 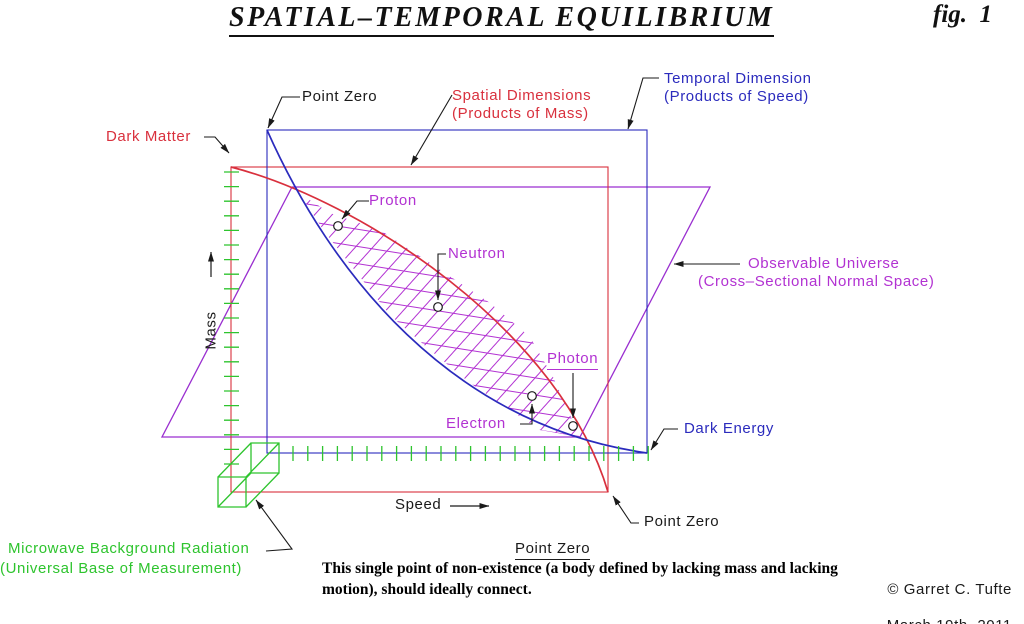 I want to click on mass-scale-ticks, so click(x=231, y=318).